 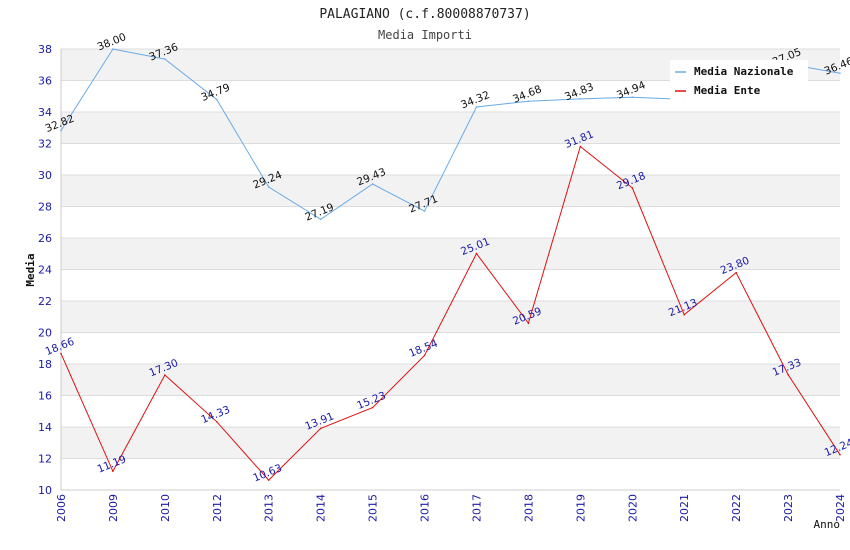 I want to click on y-axis-label: Media, so click(x=30, y=269).